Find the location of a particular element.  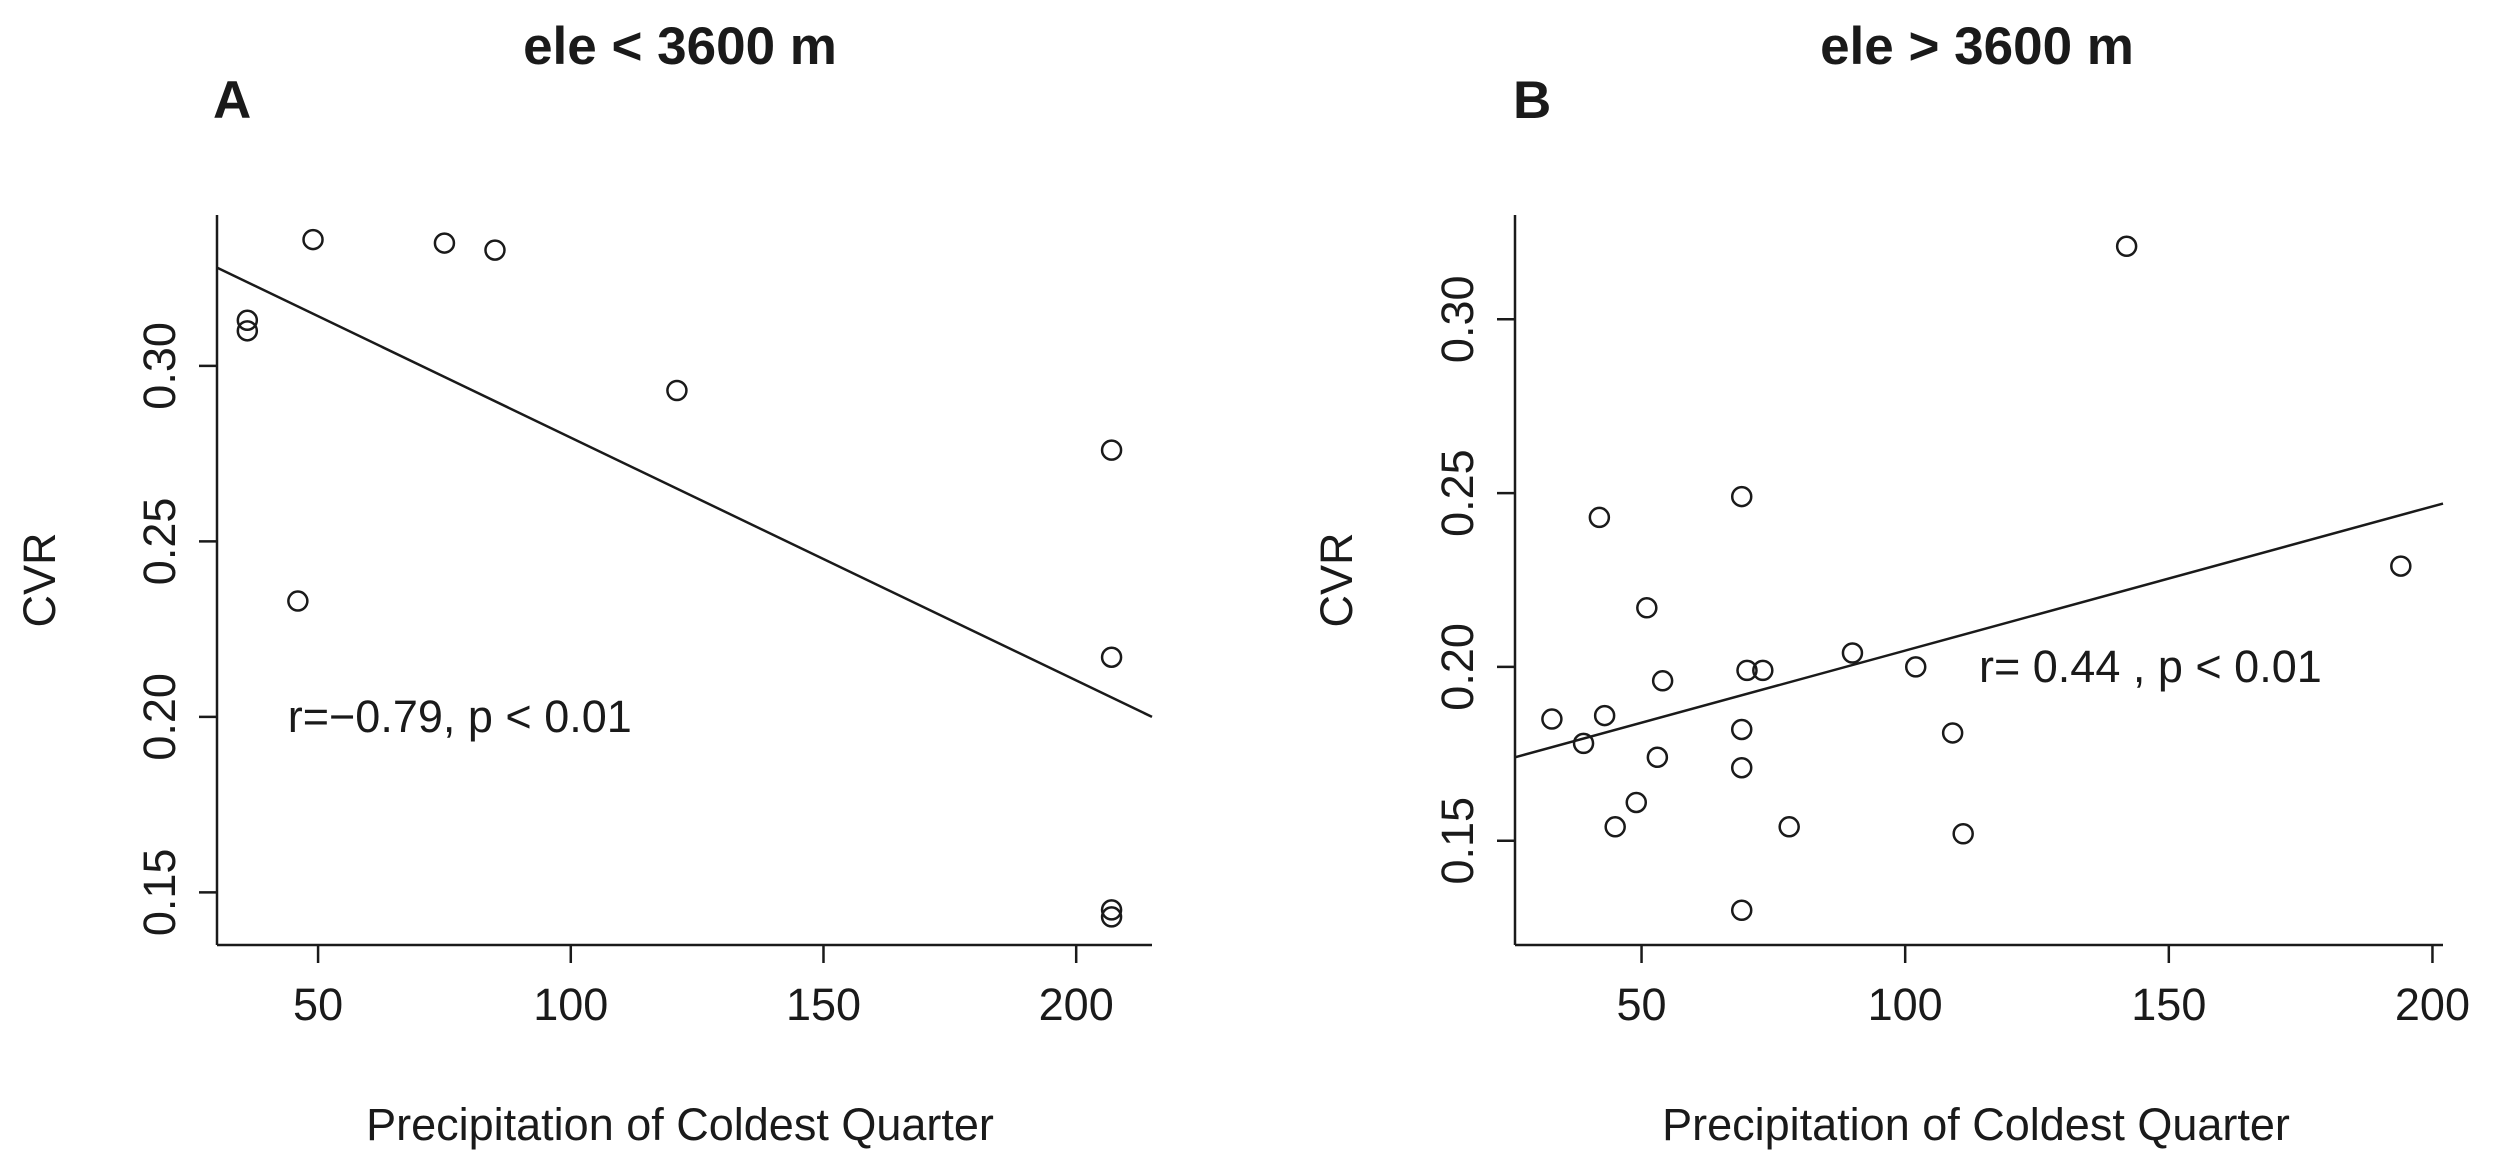

panel-label: B is located at coordinates (1532, 100).